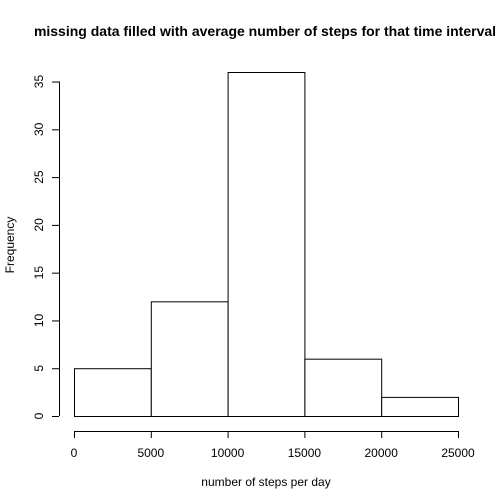 The height and width of the screenshot is (504, 504). Describe the element at coordinates (305, 453) in the screenshot. I see `x-tick-label-3: 15000` at that location.